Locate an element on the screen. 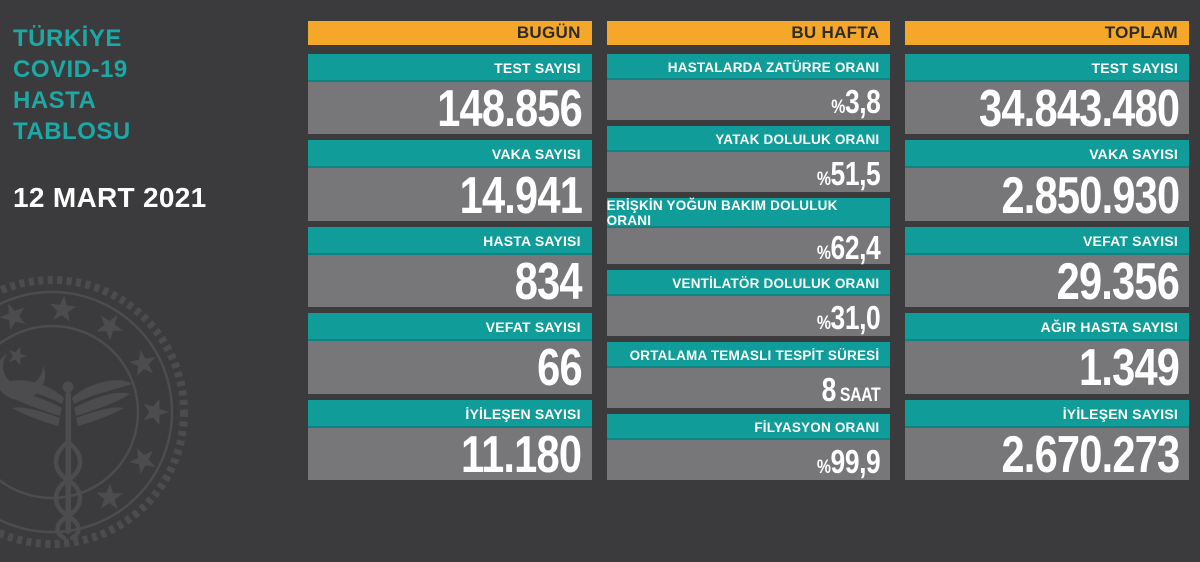 The height and width of the screenshot is (562, 1200). stat-value: 34.843.480 is located at coordinates (1047, 109).